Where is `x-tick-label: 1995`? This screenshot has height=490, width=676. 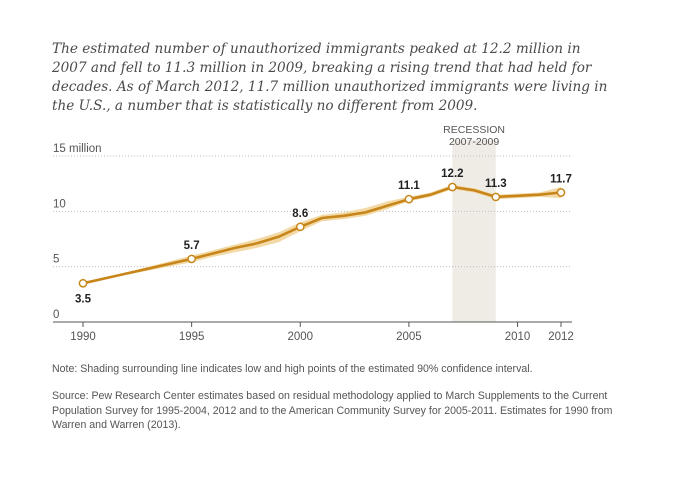
x-tick-label: 1995 is located at coordinates (192, 337).